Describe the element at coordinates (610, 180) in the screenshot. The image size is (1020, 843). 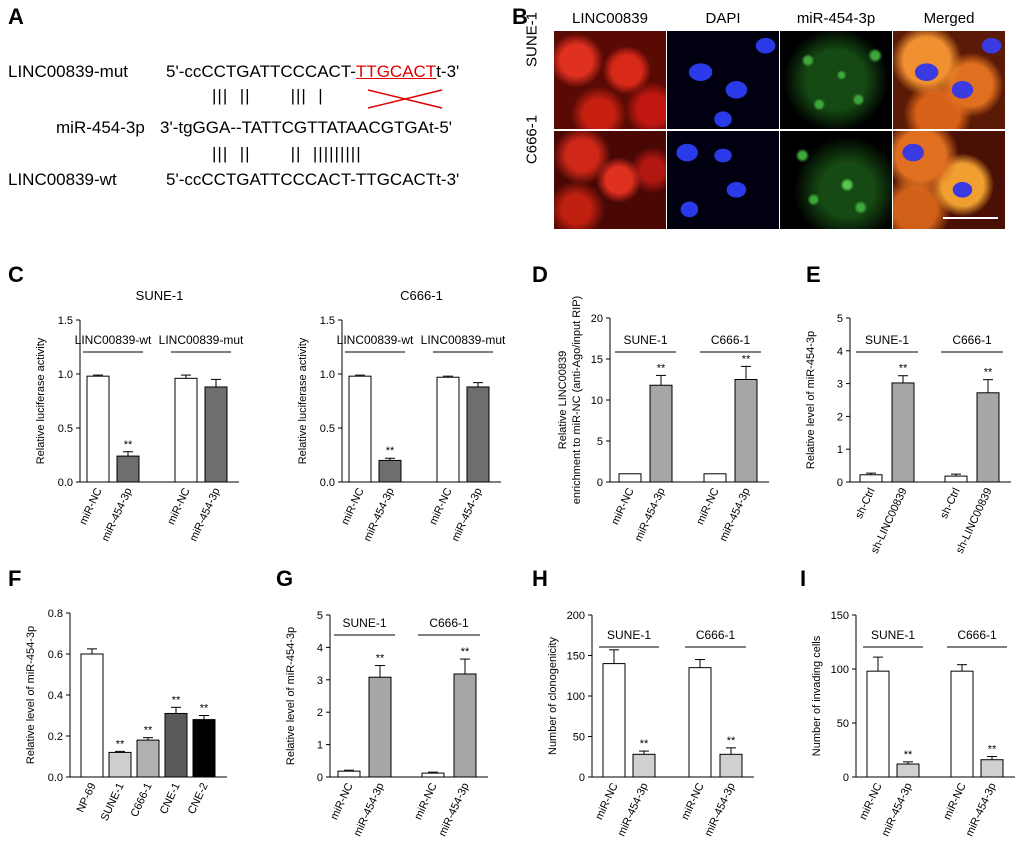
I see `image-c666-linc` at that location.